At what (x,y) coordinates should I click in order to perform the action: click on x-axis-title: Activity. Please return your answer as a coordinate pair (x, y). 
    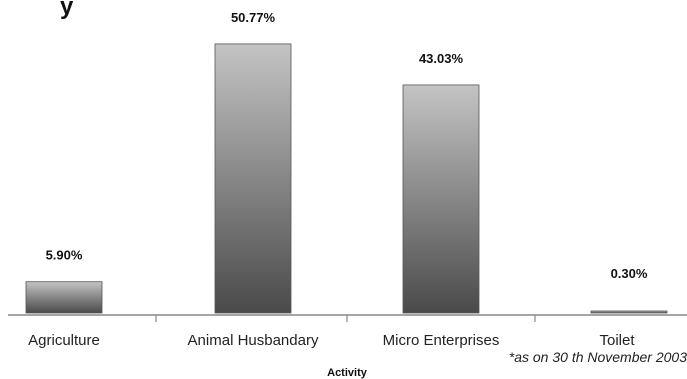
    Looking at the image, I should click on (347, 373).